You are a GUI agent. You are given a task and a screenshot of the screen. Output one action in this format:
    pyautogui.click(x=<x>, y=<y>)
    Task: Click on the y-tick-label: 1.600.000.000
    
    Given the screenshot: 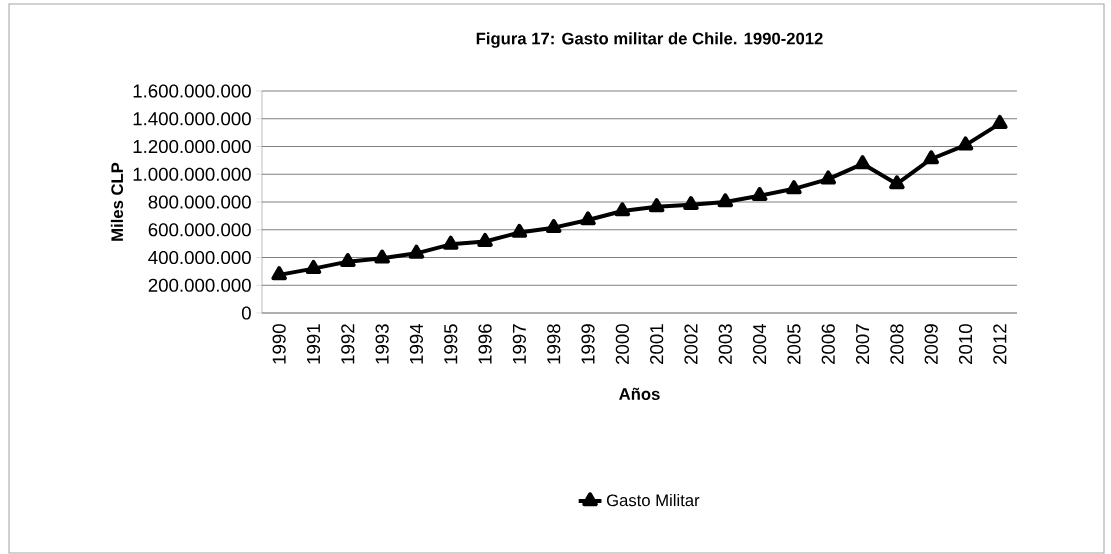 What is the action you would take?
    pyautogui.click(x=192, y=91)
    